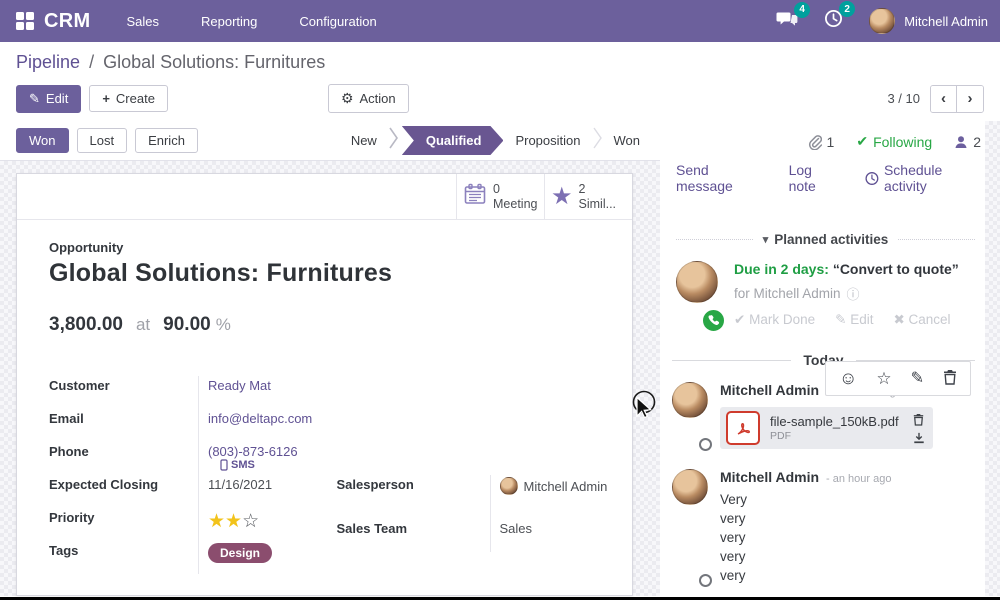  What do you see at coordinates (260, 418) in the screenshot?
I see `email-value: info@deltapc.com` at bounding box center [260, 418].